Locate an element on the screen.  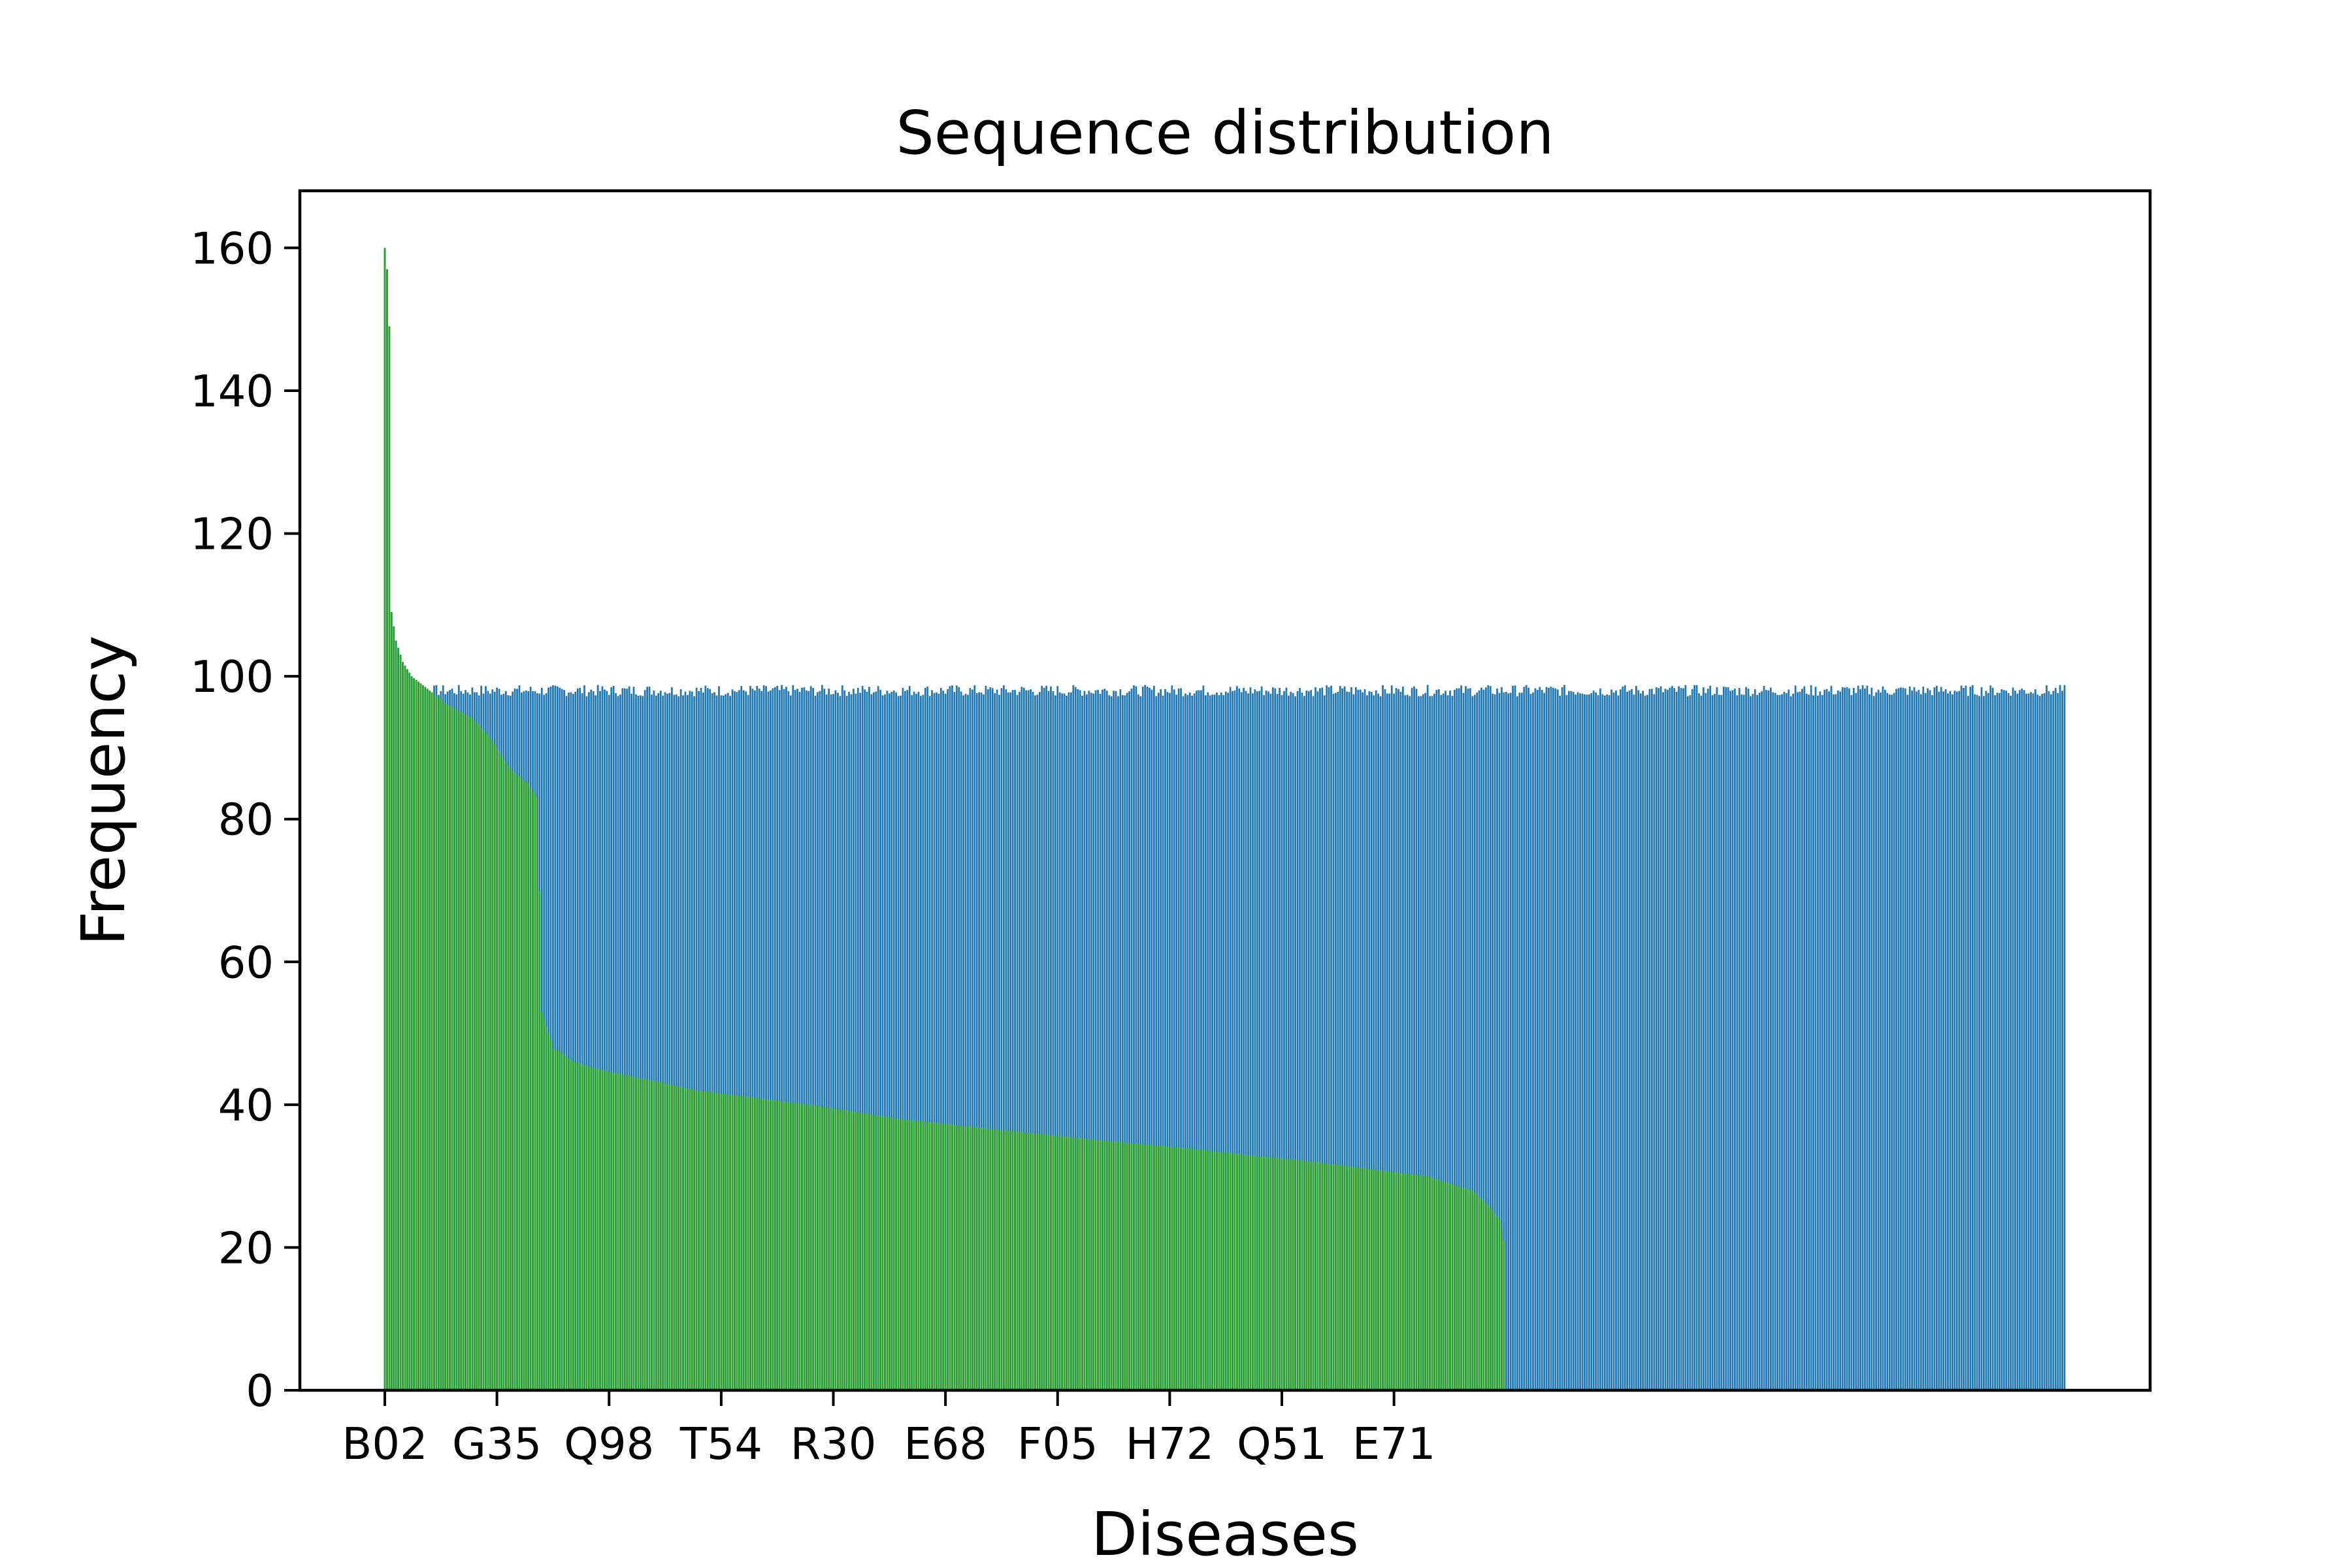
x-tick-label: Q98 is located at coordinates (609, 1443).